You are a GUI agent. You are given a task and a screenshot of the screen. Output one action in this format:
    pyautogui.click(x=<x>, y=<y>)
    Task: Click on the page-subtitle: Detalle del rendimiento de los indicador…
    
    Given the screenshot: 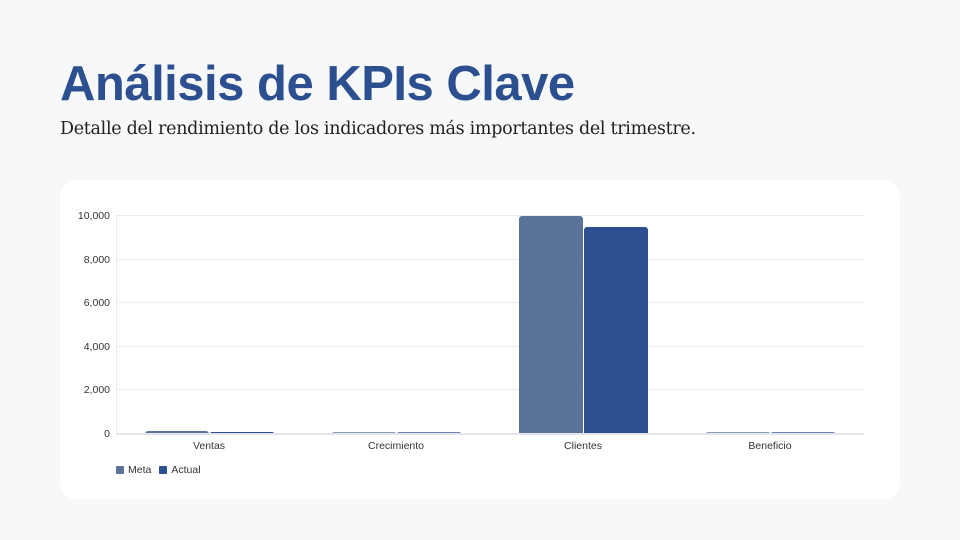 What is the action you would take?
    pyautogui.click(x=378, y=129)
    